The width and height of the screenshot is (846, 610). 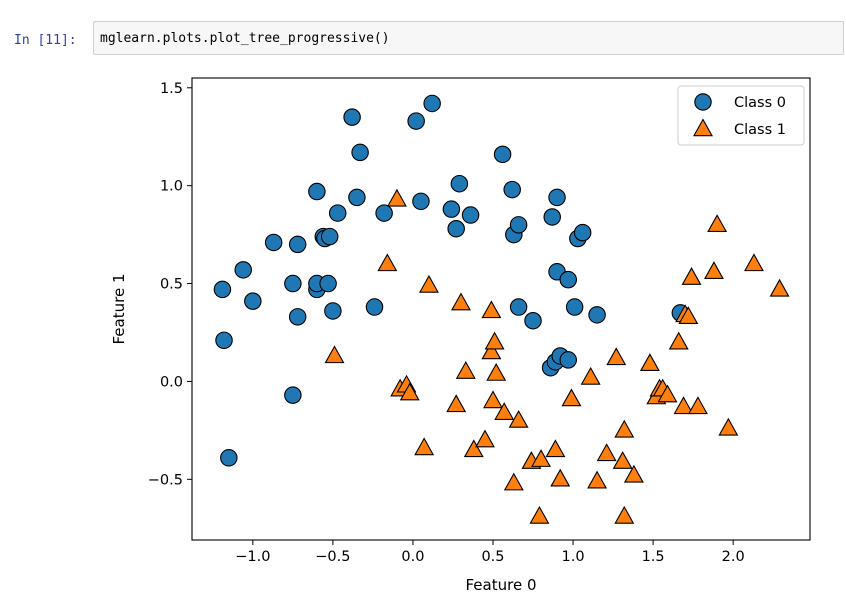 What do you see at coordinates (703, 127) in the screenshot?
I see `legend-class-1-marker` at bounding box center [703, 127].